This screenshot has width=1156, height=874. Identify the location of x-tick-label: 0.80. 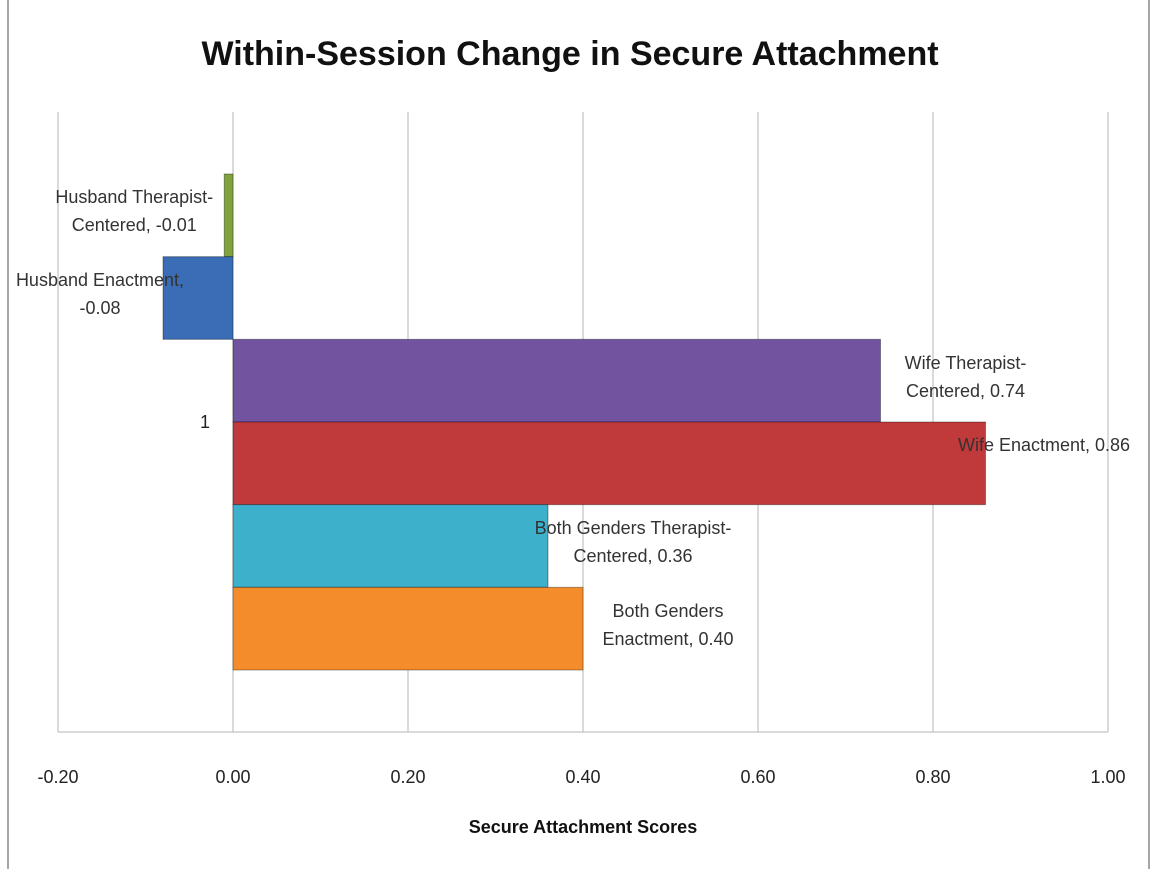
(932, 777).